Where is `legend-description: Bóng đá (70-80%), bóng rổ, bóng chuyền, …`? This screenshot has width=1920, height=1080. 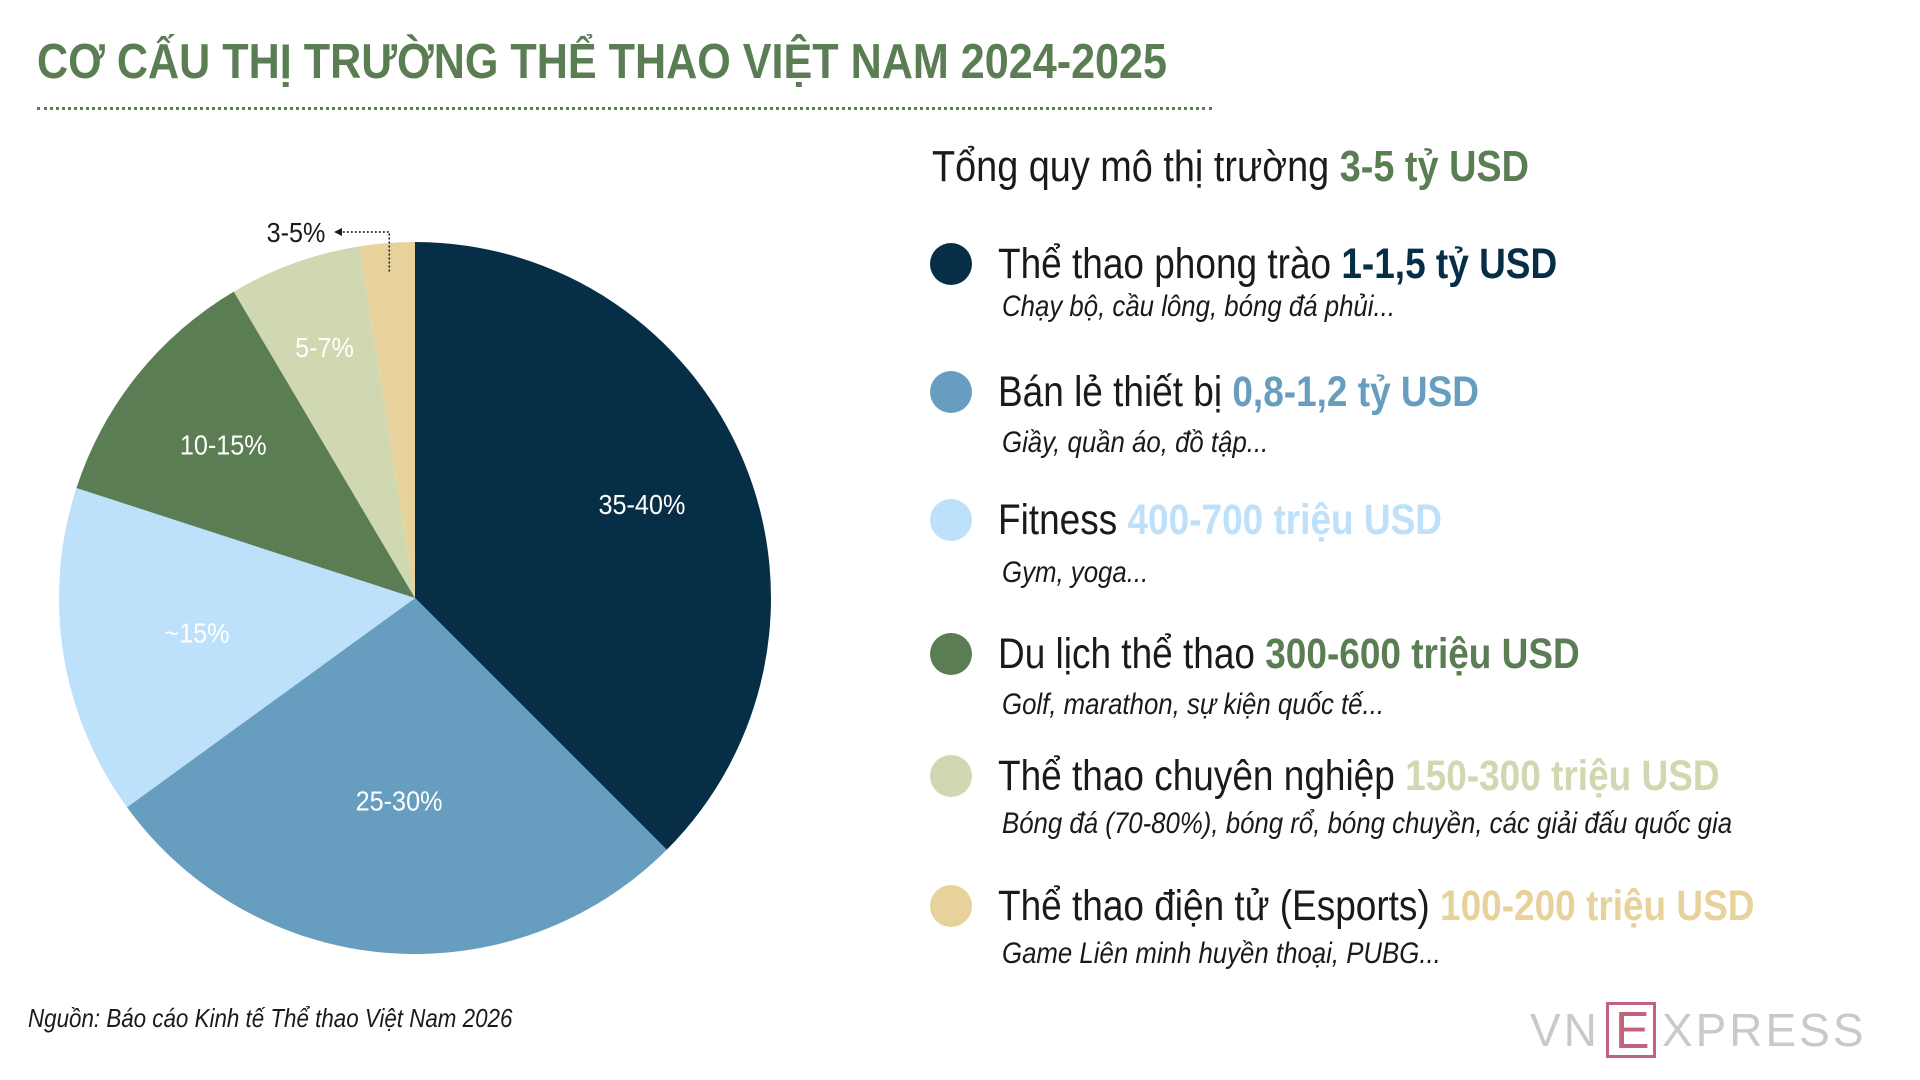 legend-description: Bóng đá (70-80%), bóng rổ, bóng chuyền, … is located at coordinates (1367, 823).